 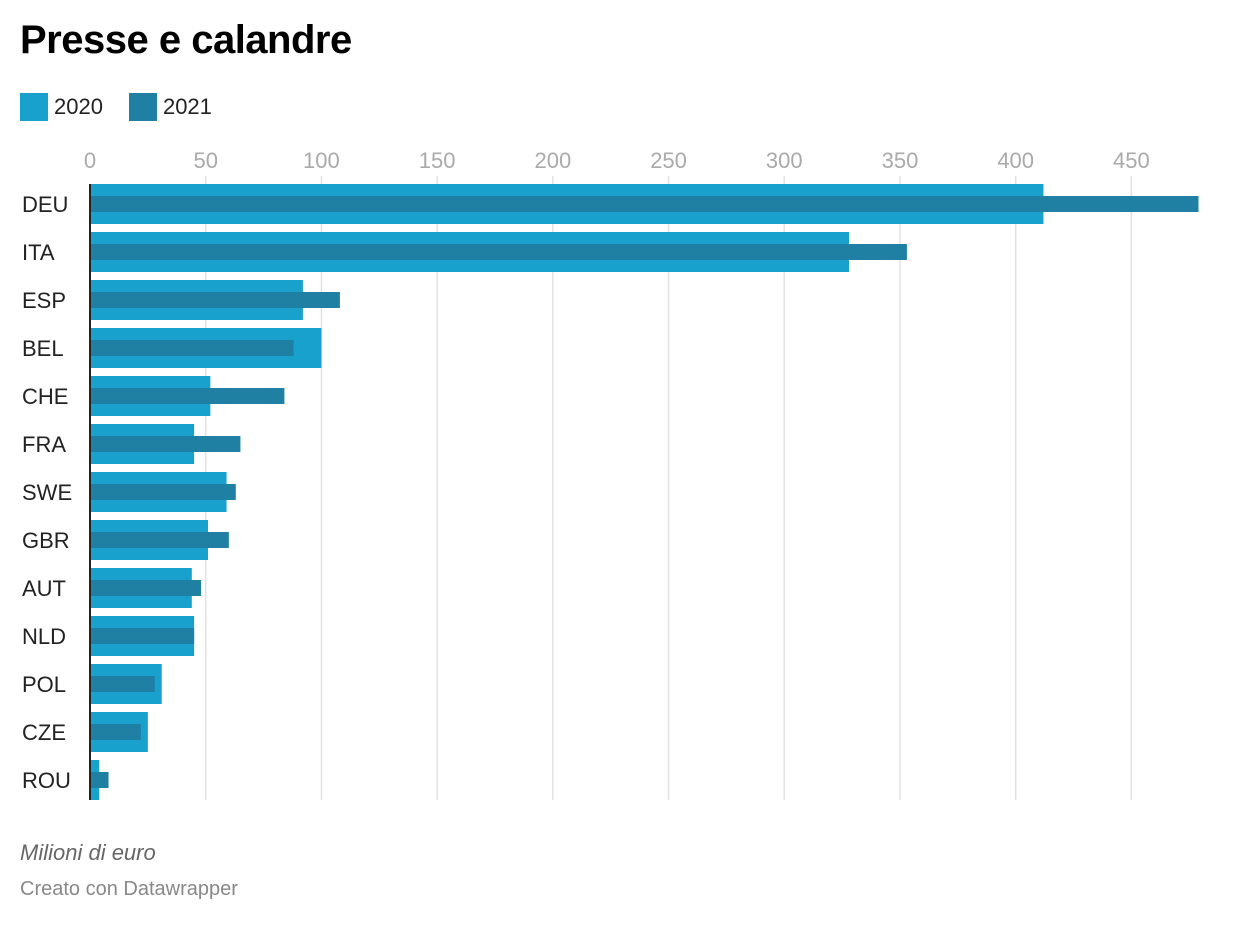 I want to click on x-tick-label-150: 150, so click(x=437, y=160).